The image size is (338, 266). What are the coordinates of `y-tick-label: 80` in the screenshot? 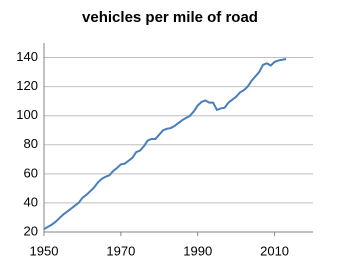 It's located at (31, 143).